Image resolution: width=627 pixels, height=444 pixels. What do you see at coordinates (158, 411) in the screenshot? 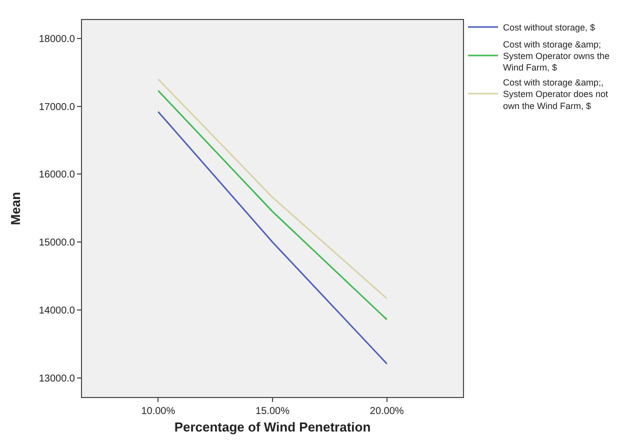
I see `x-tick-label: 10.00%` at bounding box center [158, 411].